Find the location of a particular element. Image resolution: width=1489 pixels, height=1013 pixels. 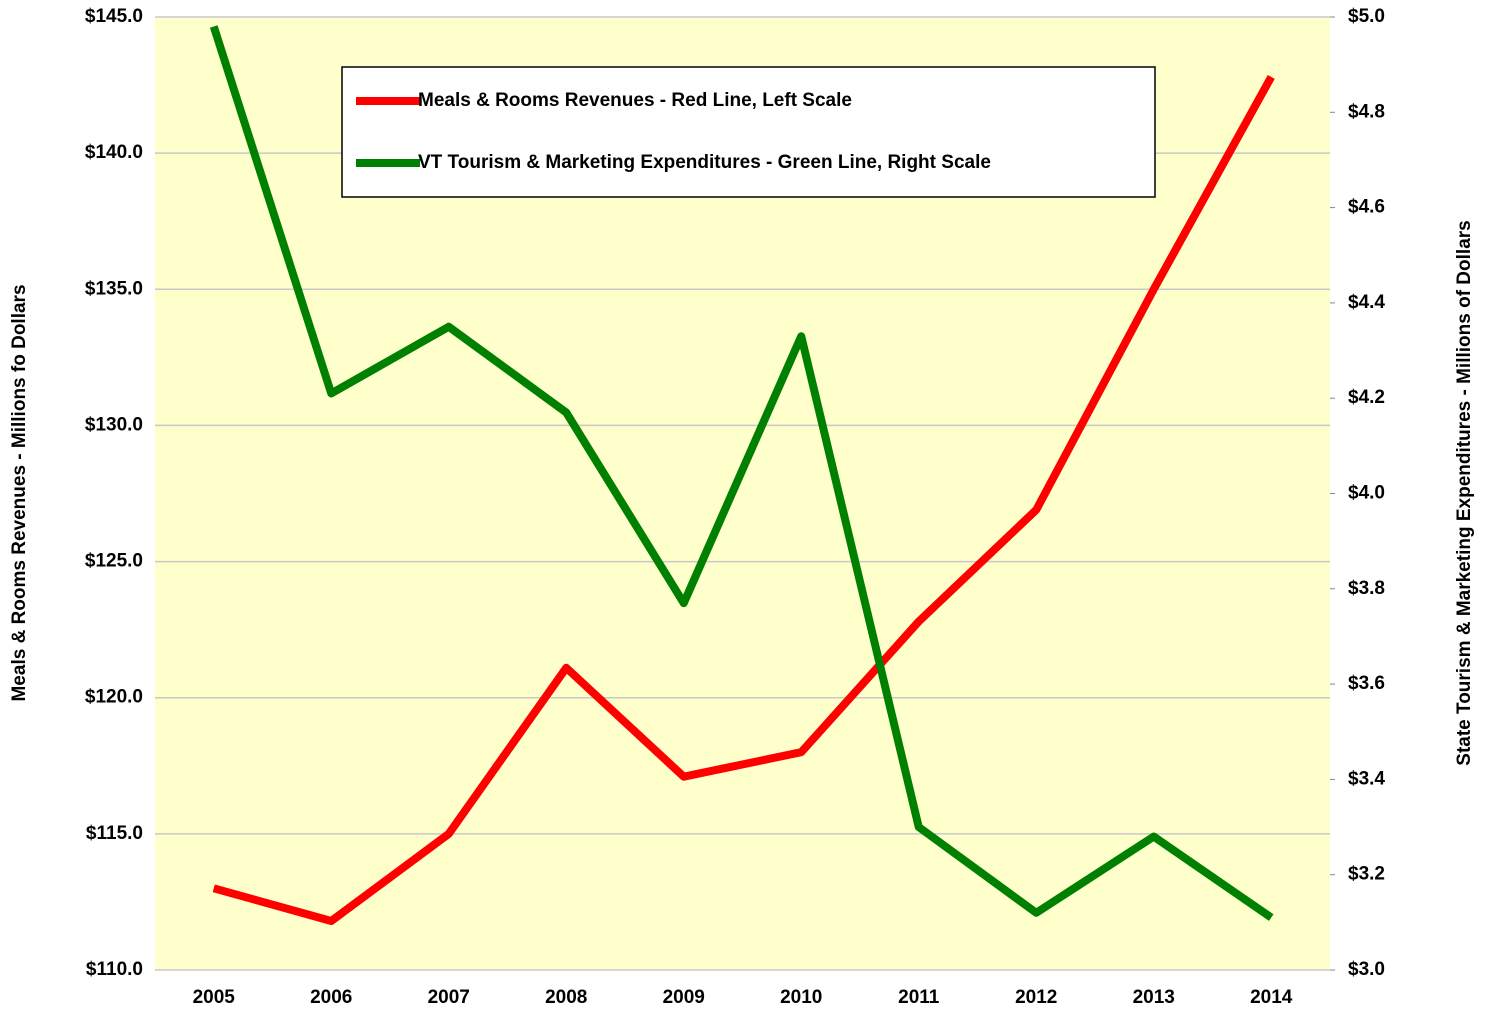

x-tick-label: 2010 is located at coordinates (801, 997).